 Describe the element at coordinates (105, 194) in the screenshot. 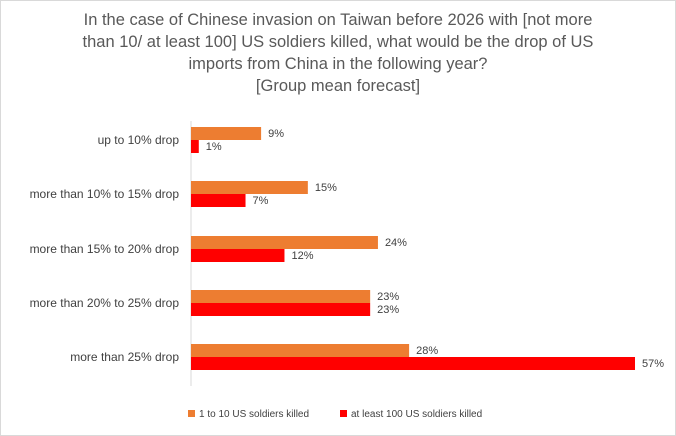

I see `category-label: more than 10% to 15% drop` at that location.